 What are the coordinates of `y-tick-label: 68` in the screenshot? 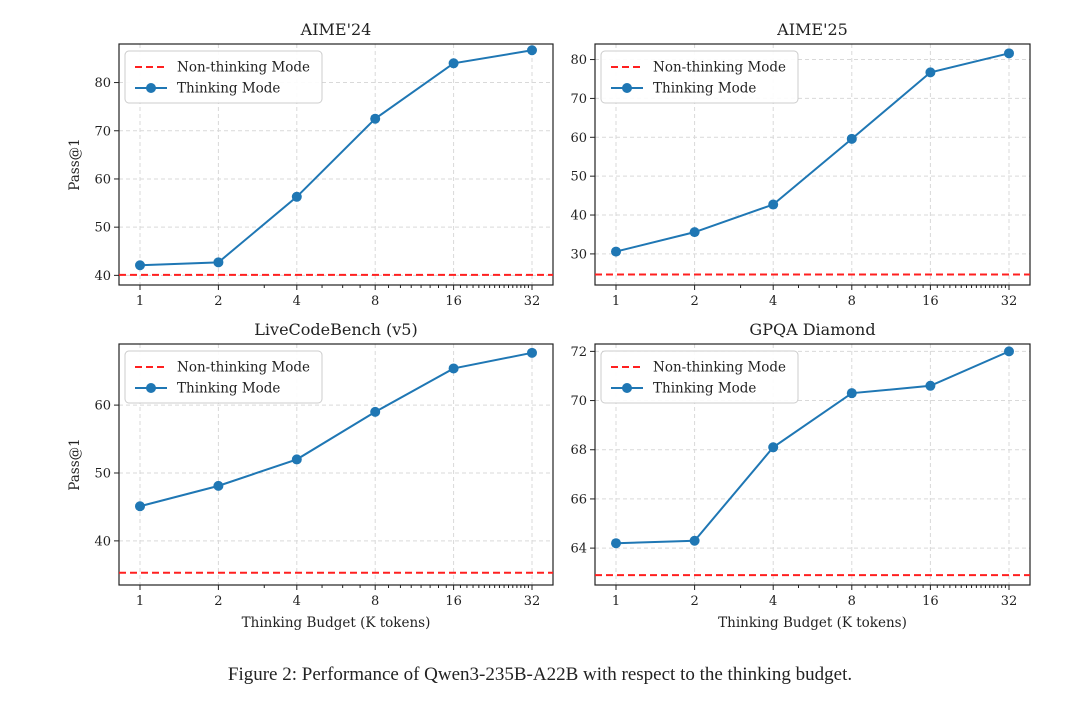 It's located at (578, 450).